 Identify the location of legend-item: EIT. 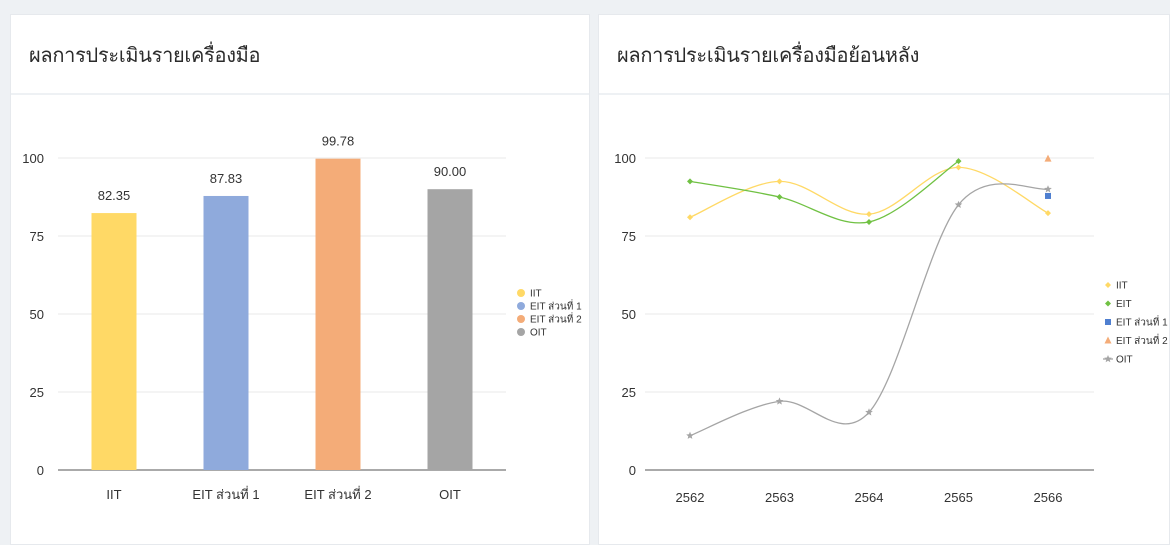
(1118, 304).